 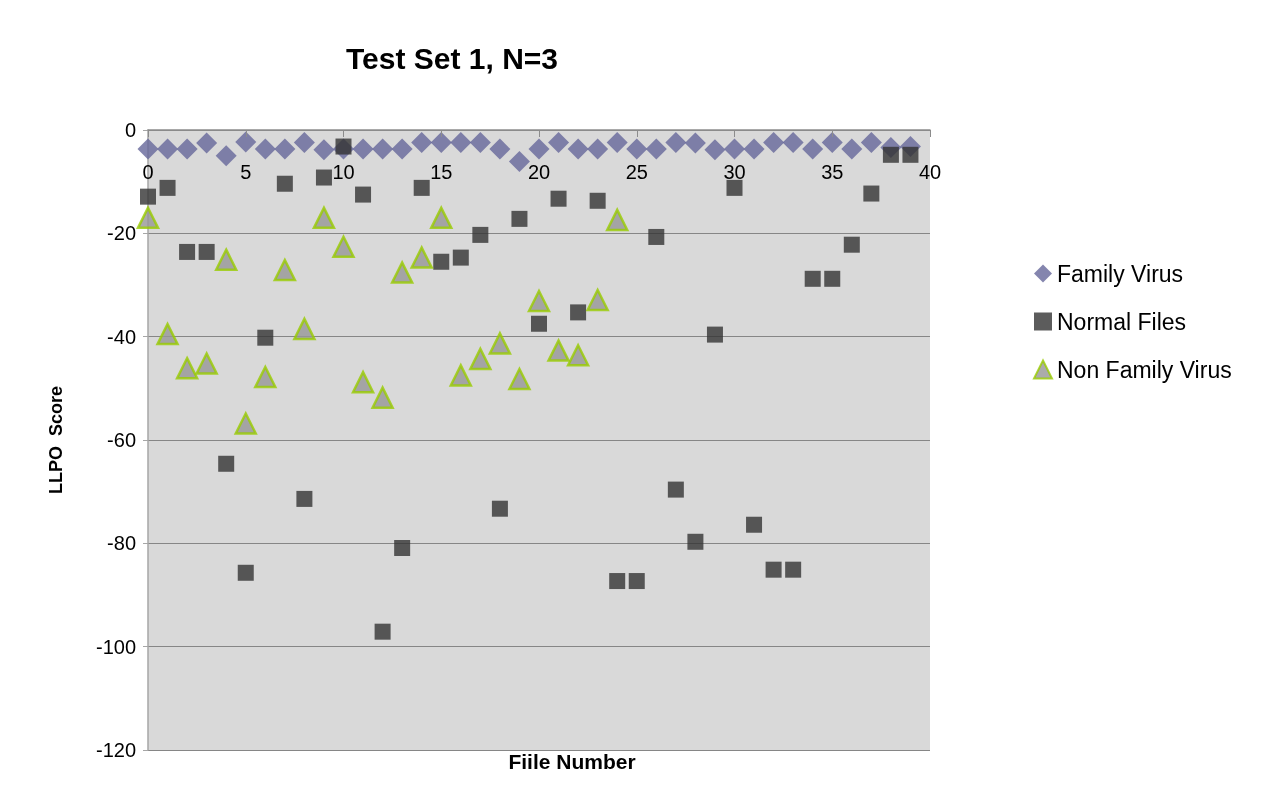 What do you see at coordinates (148, 172) in the screenshot?
I see `x-tick-label: 0` at bounding box center [148, 172].